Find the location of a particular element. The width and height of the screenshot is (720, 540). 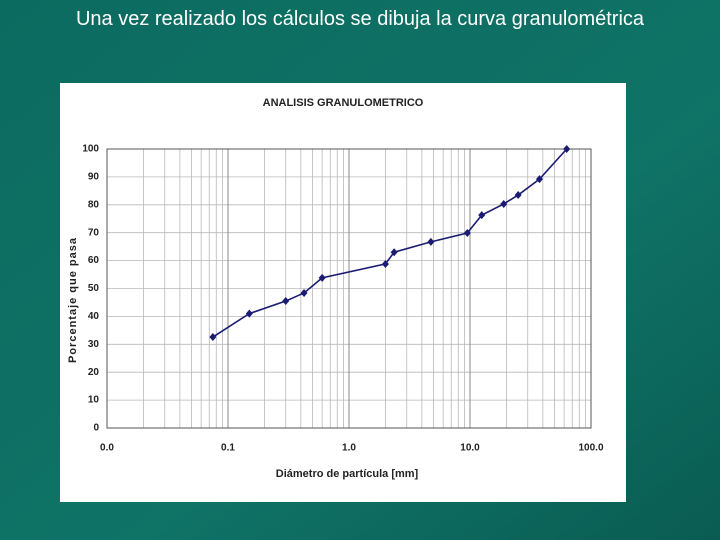

y-tick-label: 60 is located at coordinates (94, 260).